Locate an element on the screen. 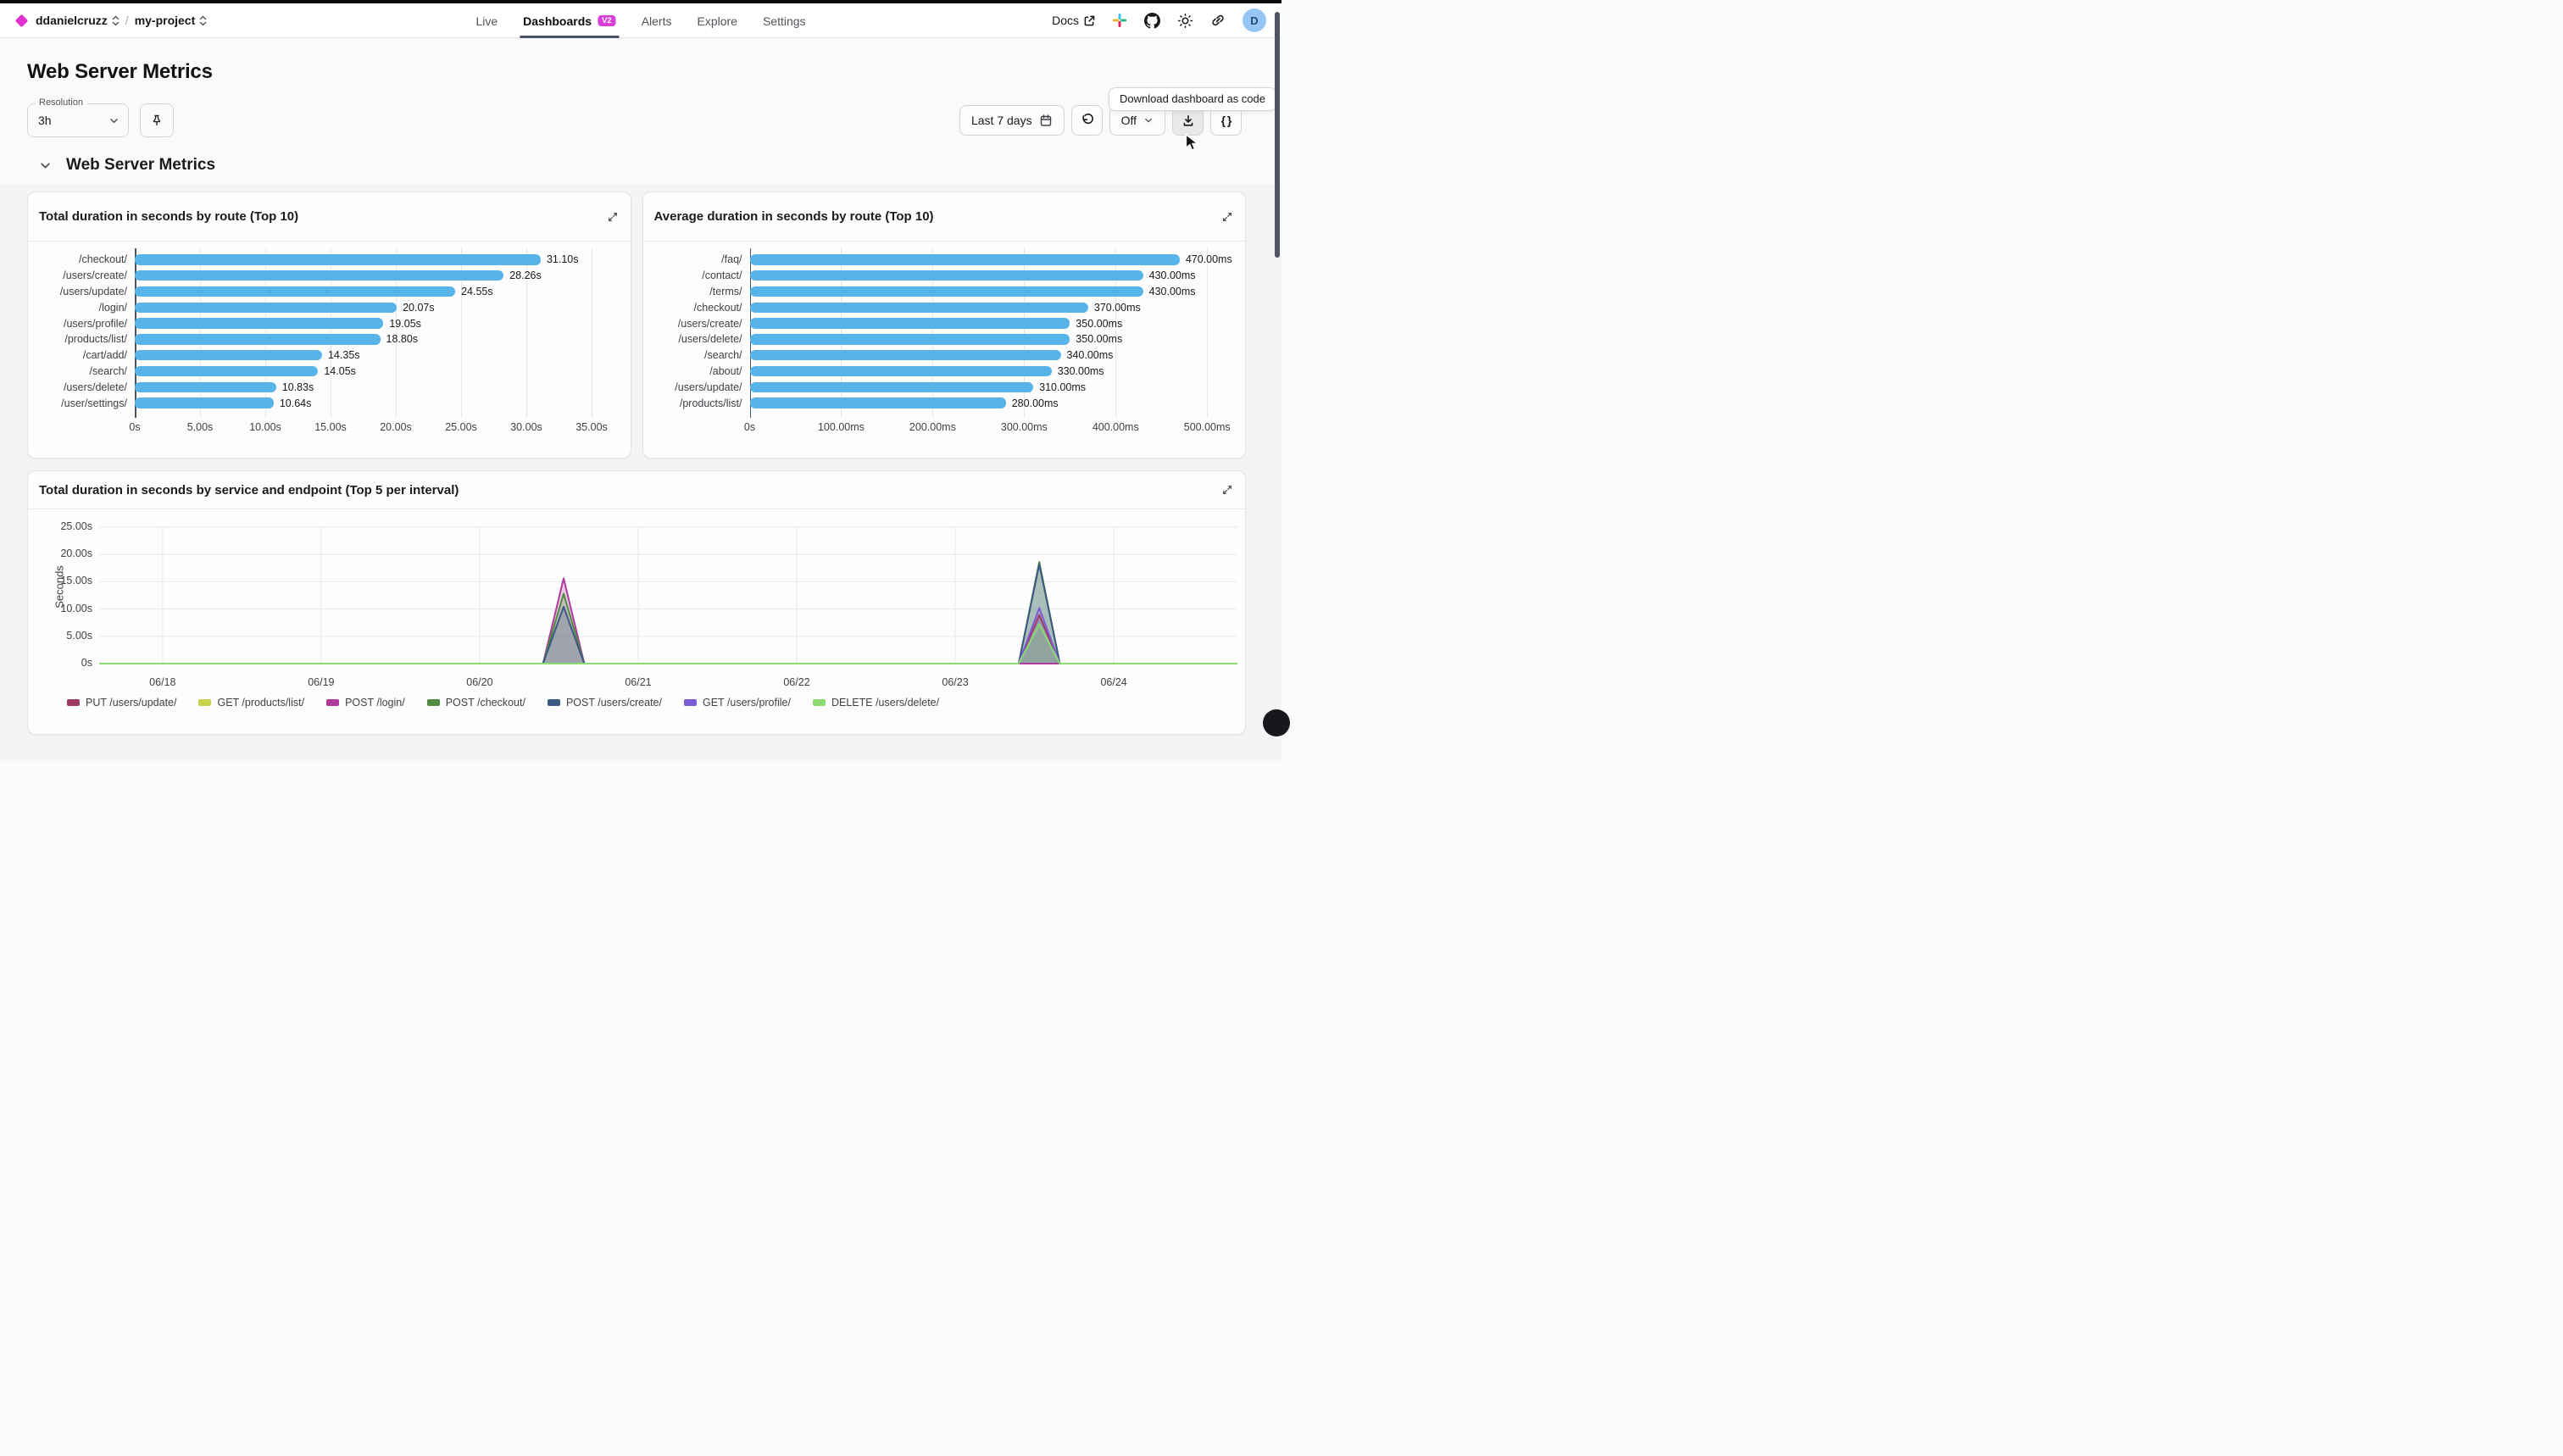 The height and width of the screenshot is (1456, 2563). user-avatar: D is located at coordinates (1254, 20).